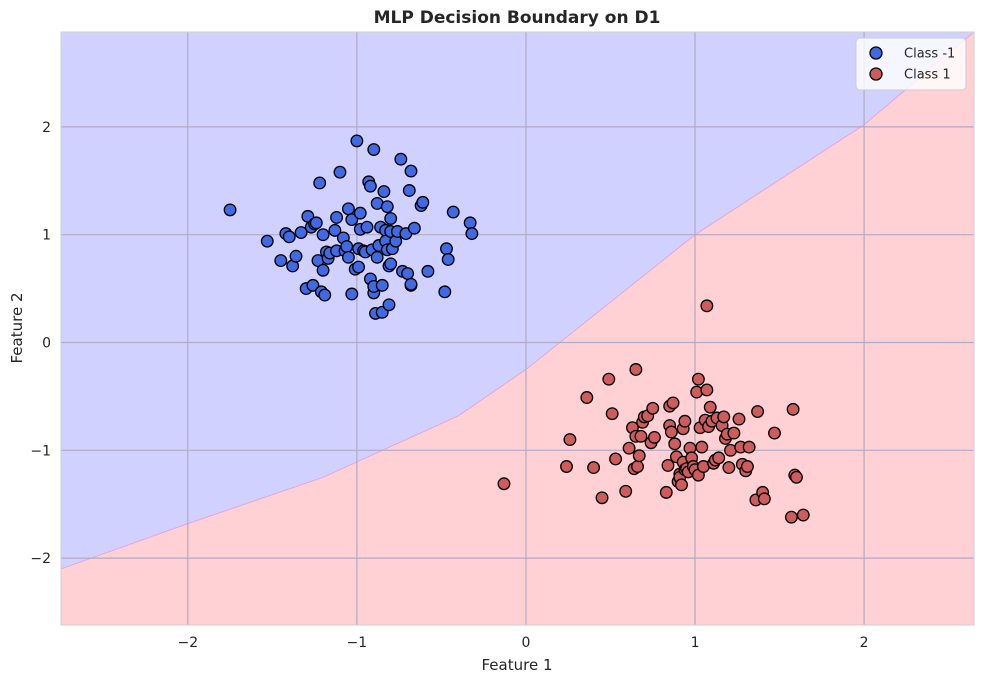 The height and width of the screenshot is (684, 984). I want to click on y-tick-label: 1, so click(46, 236).